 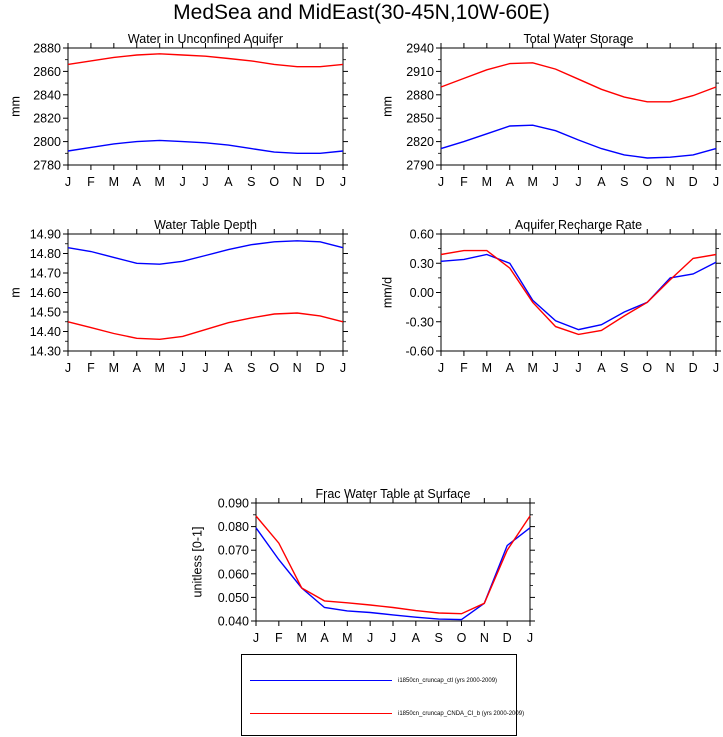 I want to click on y-tick-label: 0.30, so click(x=422, y=264).